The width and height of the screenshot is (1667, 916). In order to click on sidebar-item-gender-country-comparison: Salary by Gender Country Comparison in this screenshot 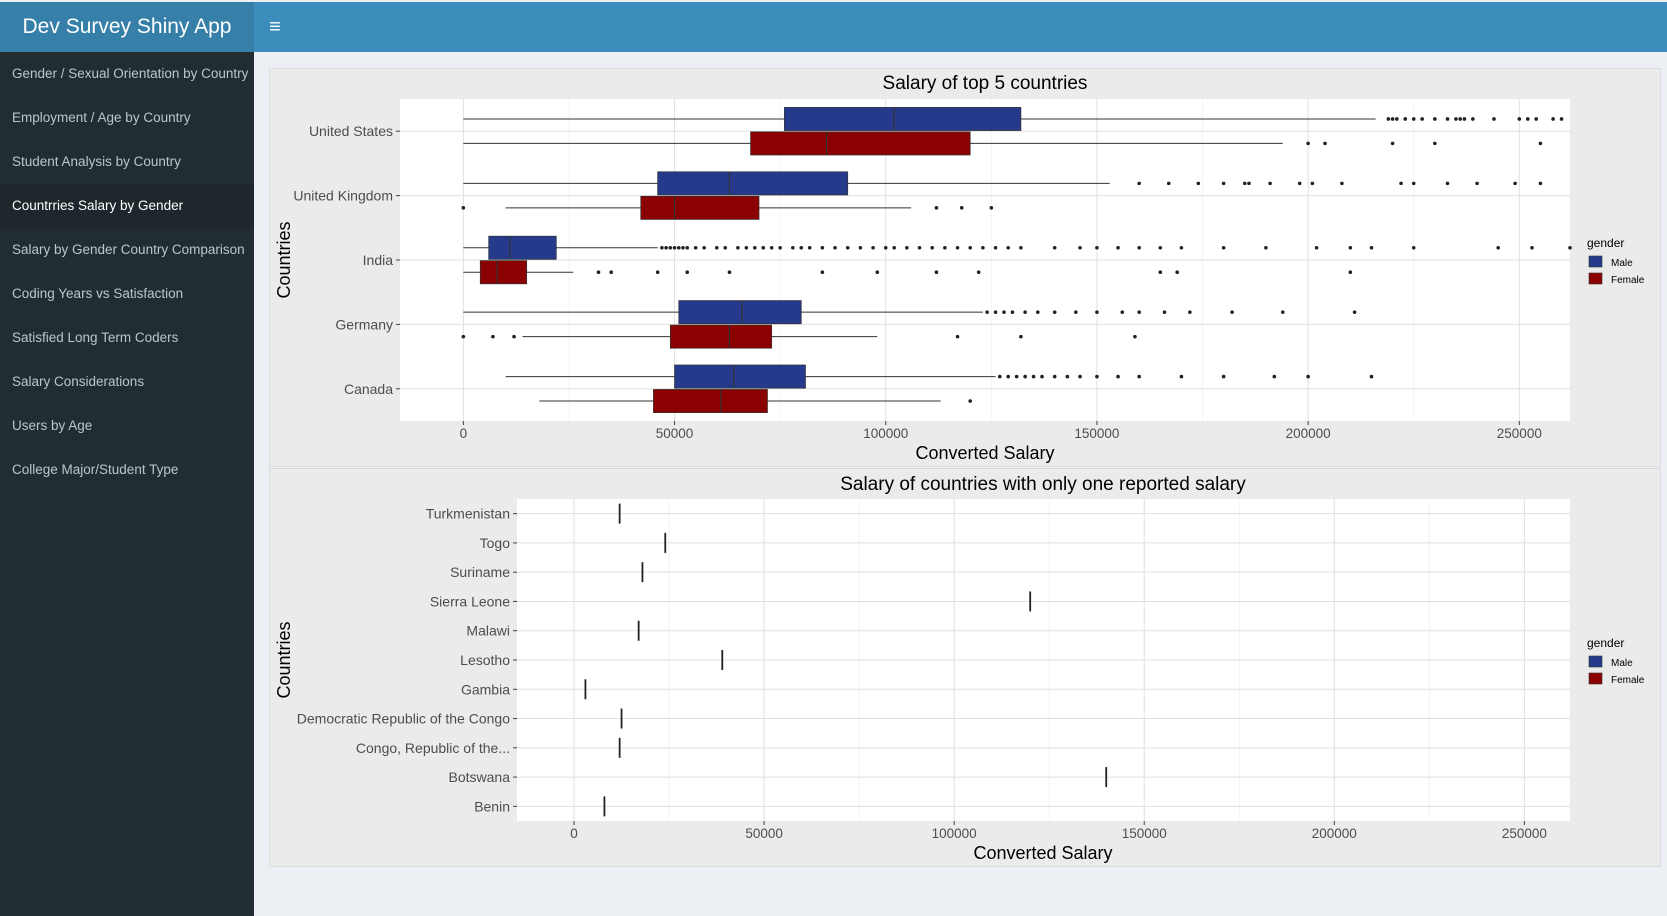, I will do `click(128, 249)`.